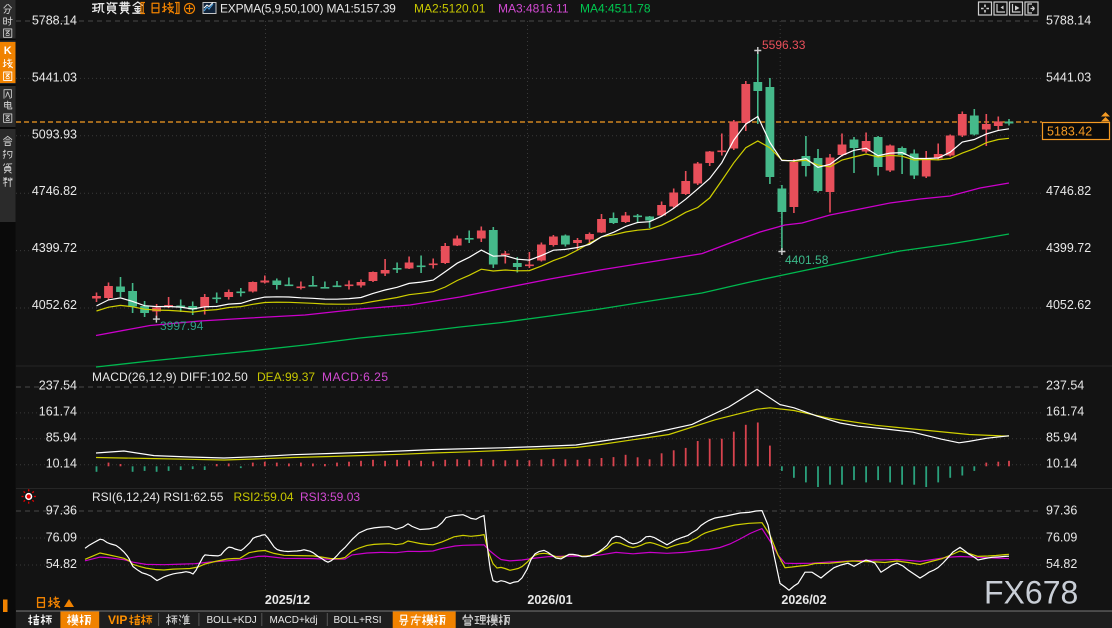  I want to click on svg-text: RSI3:59.03, so click(330, 497).